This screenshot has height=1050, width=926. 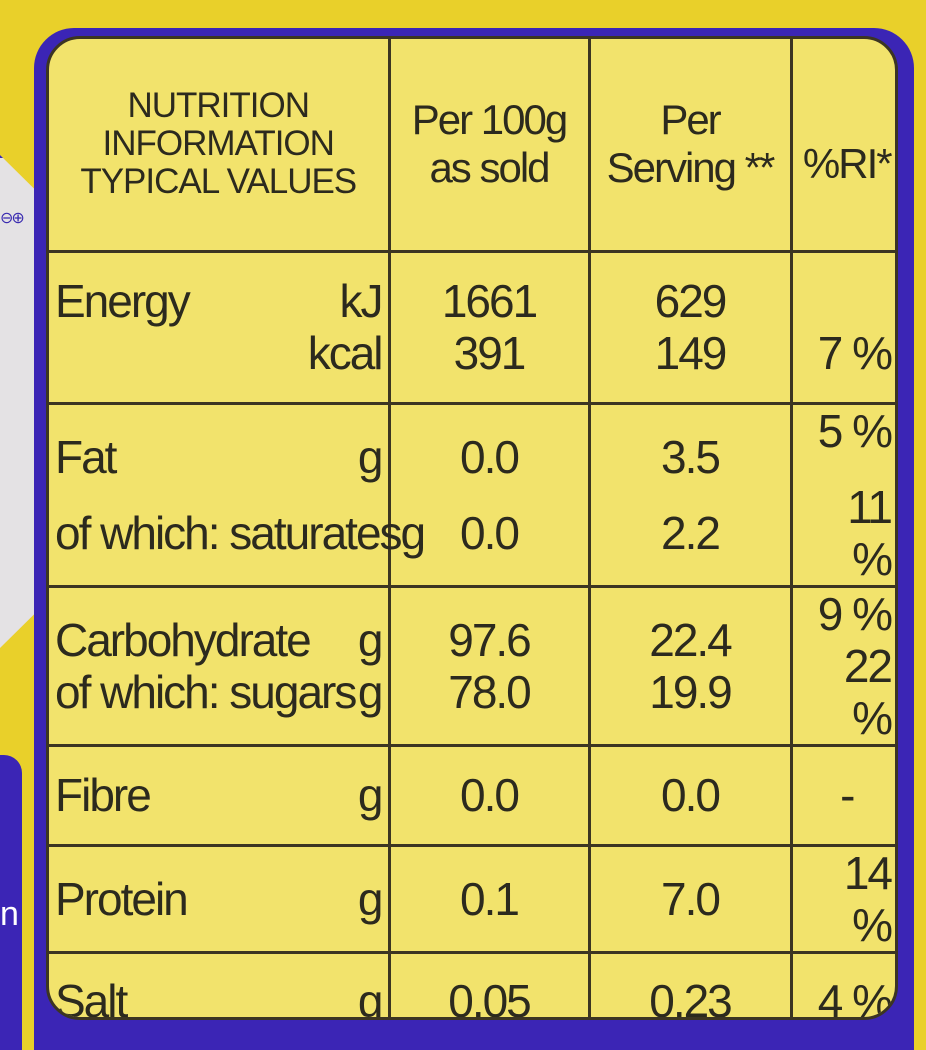 What do you see at coordinates (103, 795) in the screenshot?
I see `nutrient-name: Fibre` at bounding box center [103, 795].